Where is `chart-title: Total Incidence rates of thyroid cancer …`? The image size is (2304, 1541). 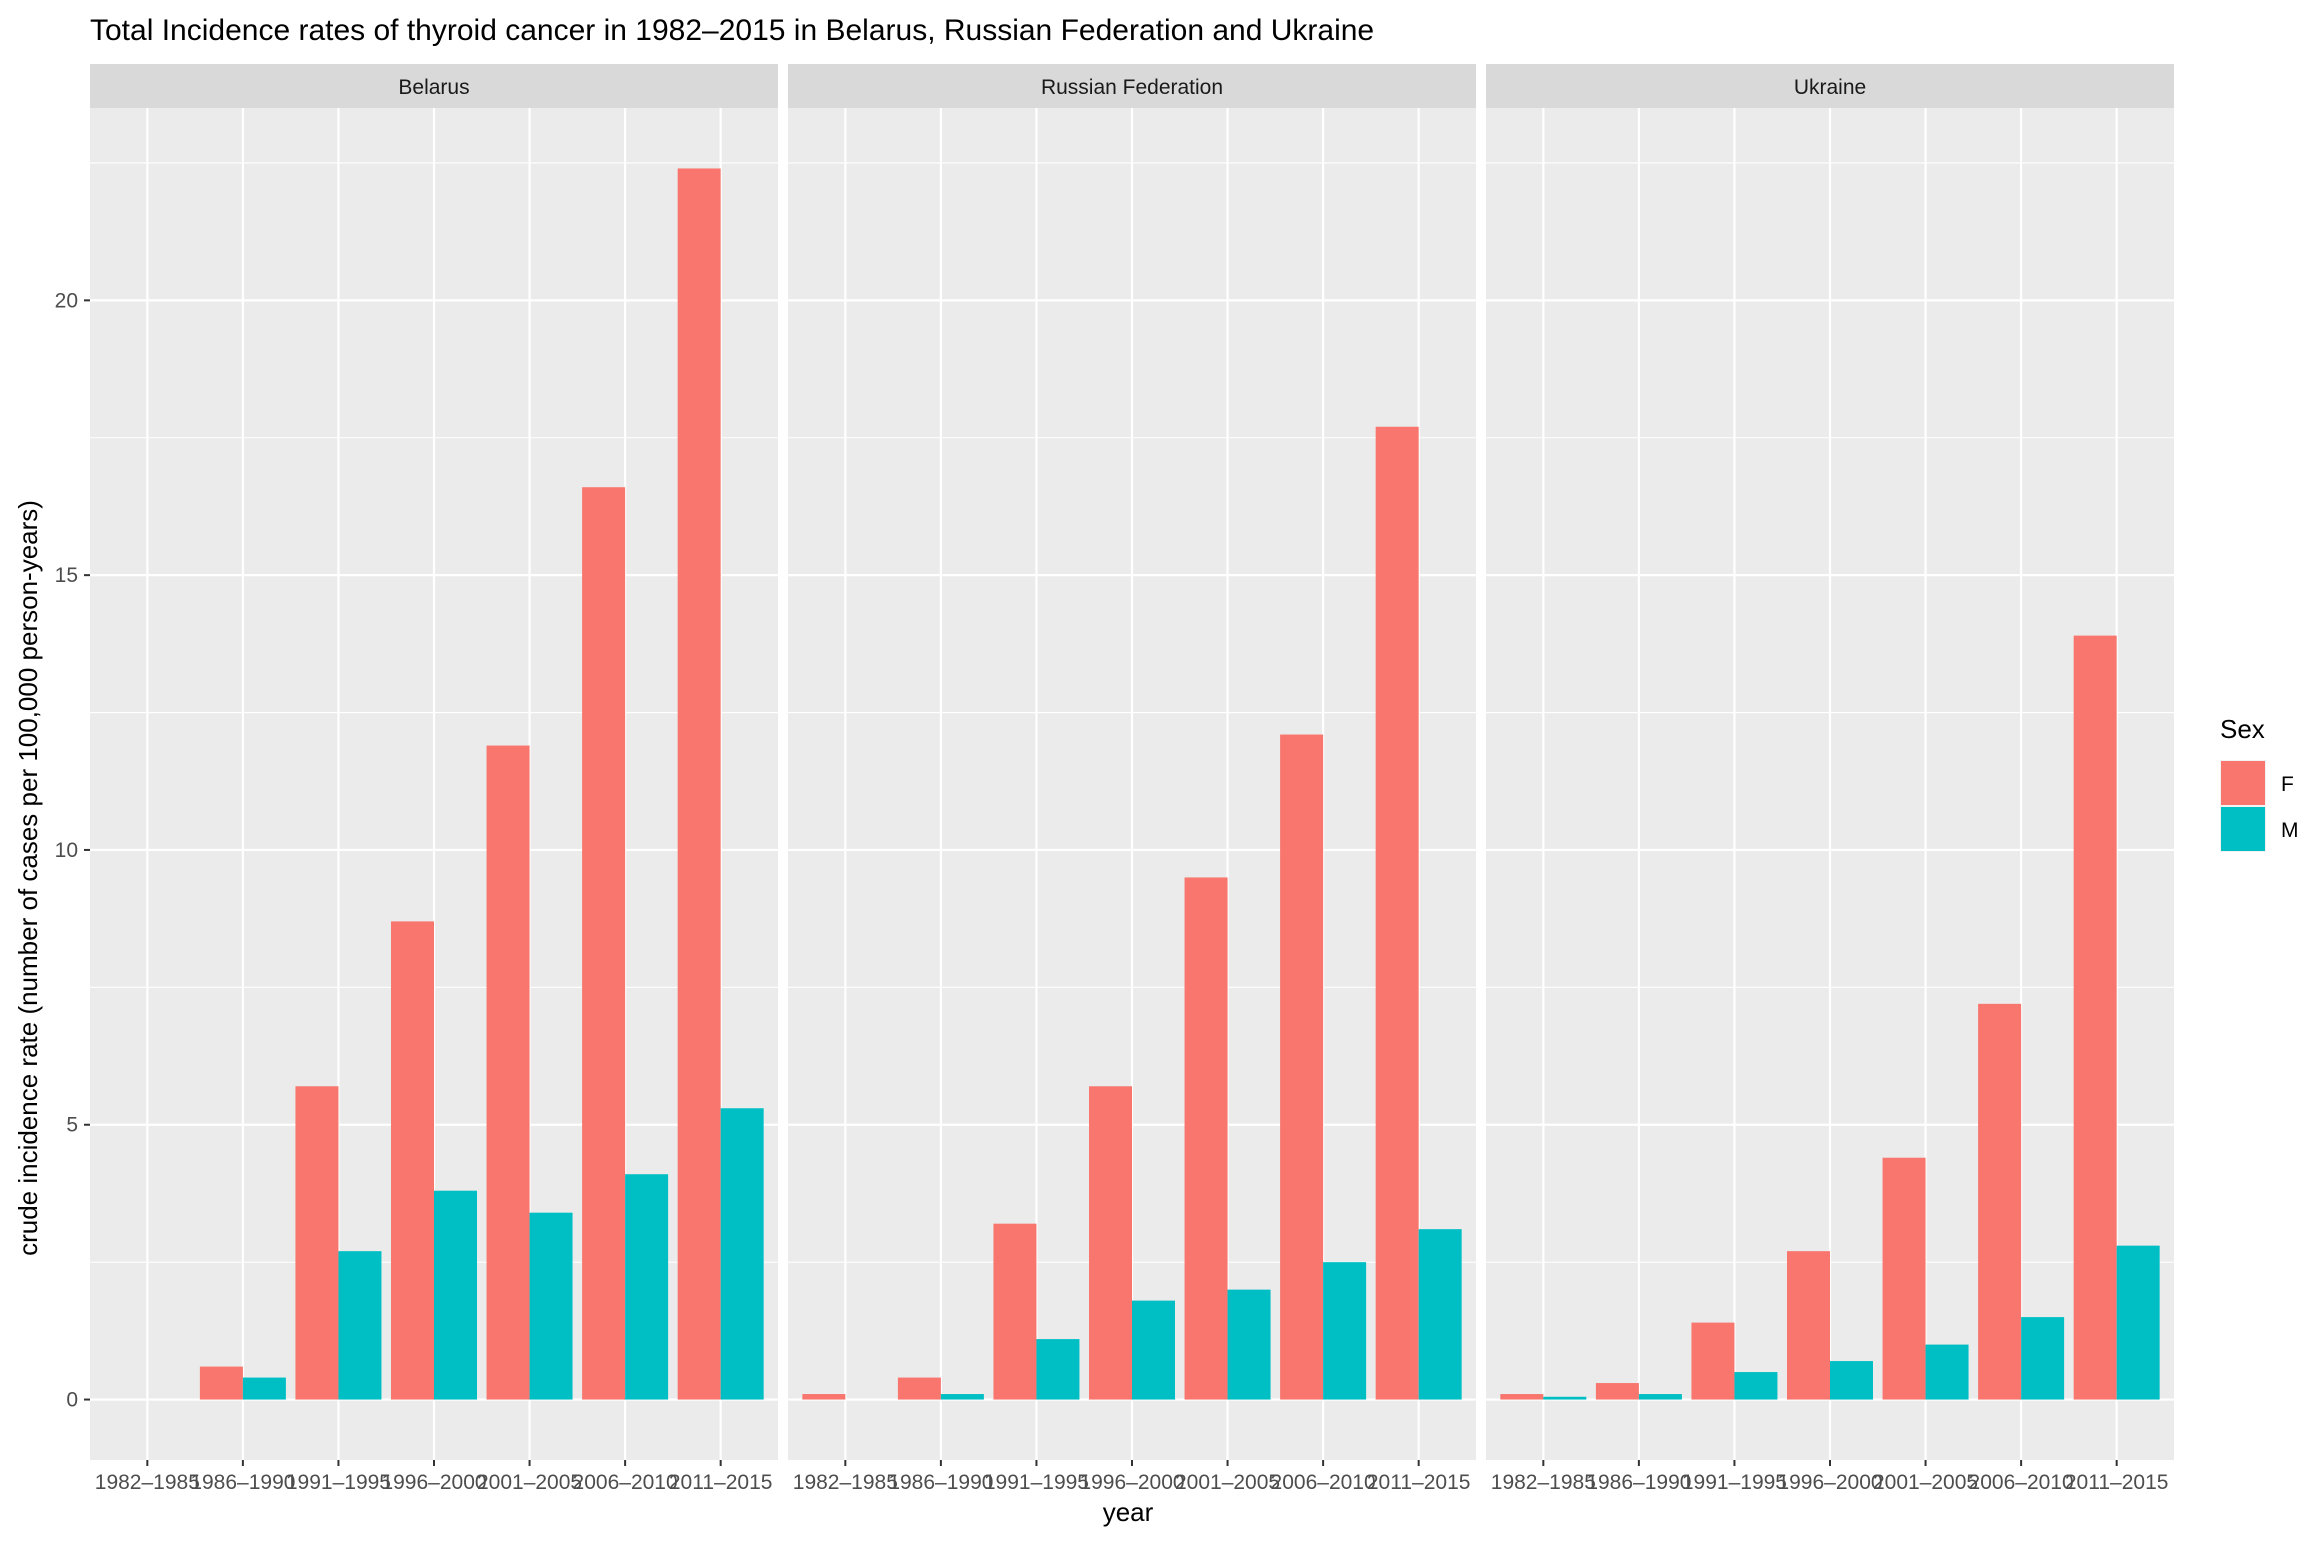 chart-title: Total Incidence rates of thyroid cancer … is located at coordinates (732, 30).